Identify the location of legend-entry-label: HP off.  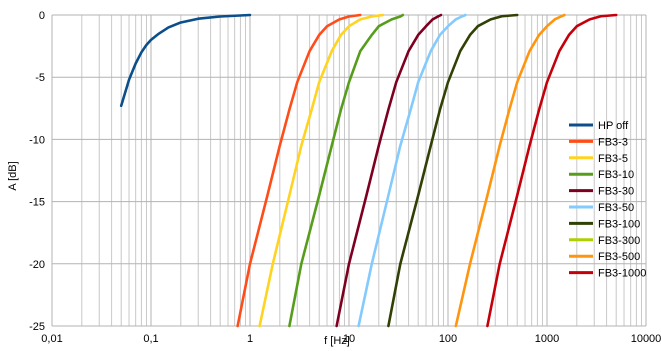
(613, 126).